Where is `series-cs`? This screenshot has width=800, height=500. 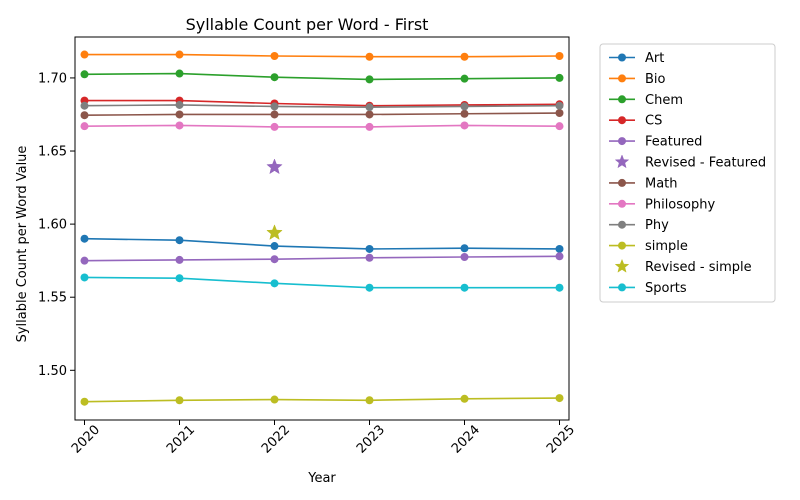
series-cs is located at coordinates (322, 103).